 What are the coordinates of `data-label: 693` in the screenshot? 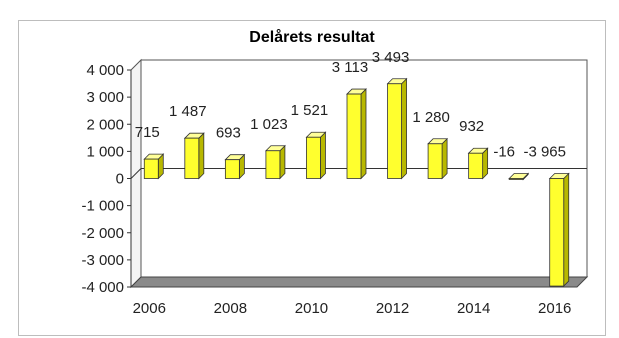 It's located at (228, 133).